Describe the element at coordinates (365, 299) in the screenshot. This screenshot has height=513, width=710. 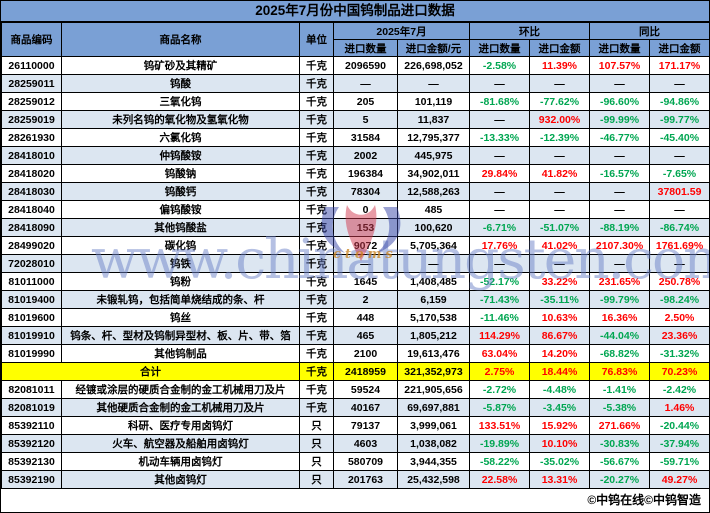
I see `cell-import-qty: 2` at that location.